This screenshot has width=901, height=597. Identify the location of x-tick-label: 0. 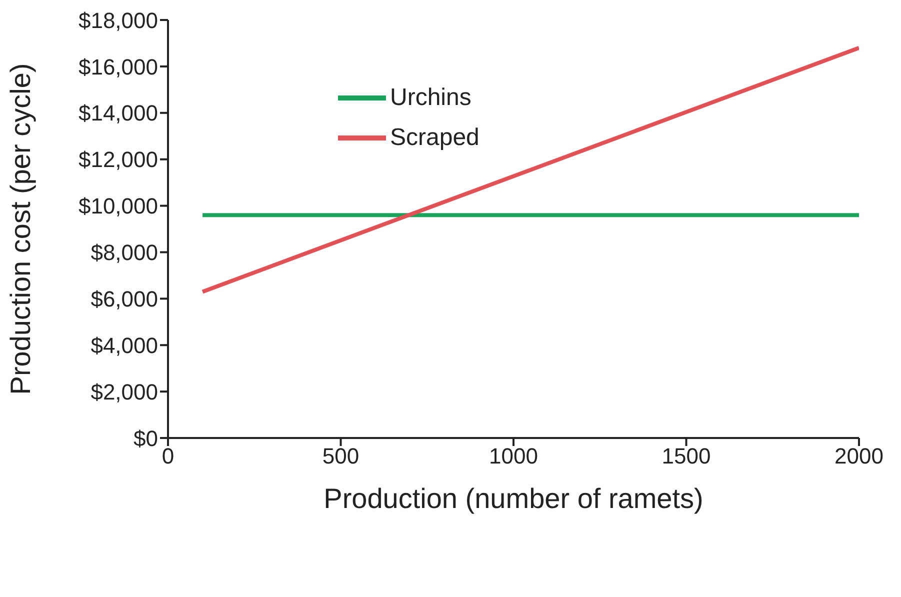
(168, 456).